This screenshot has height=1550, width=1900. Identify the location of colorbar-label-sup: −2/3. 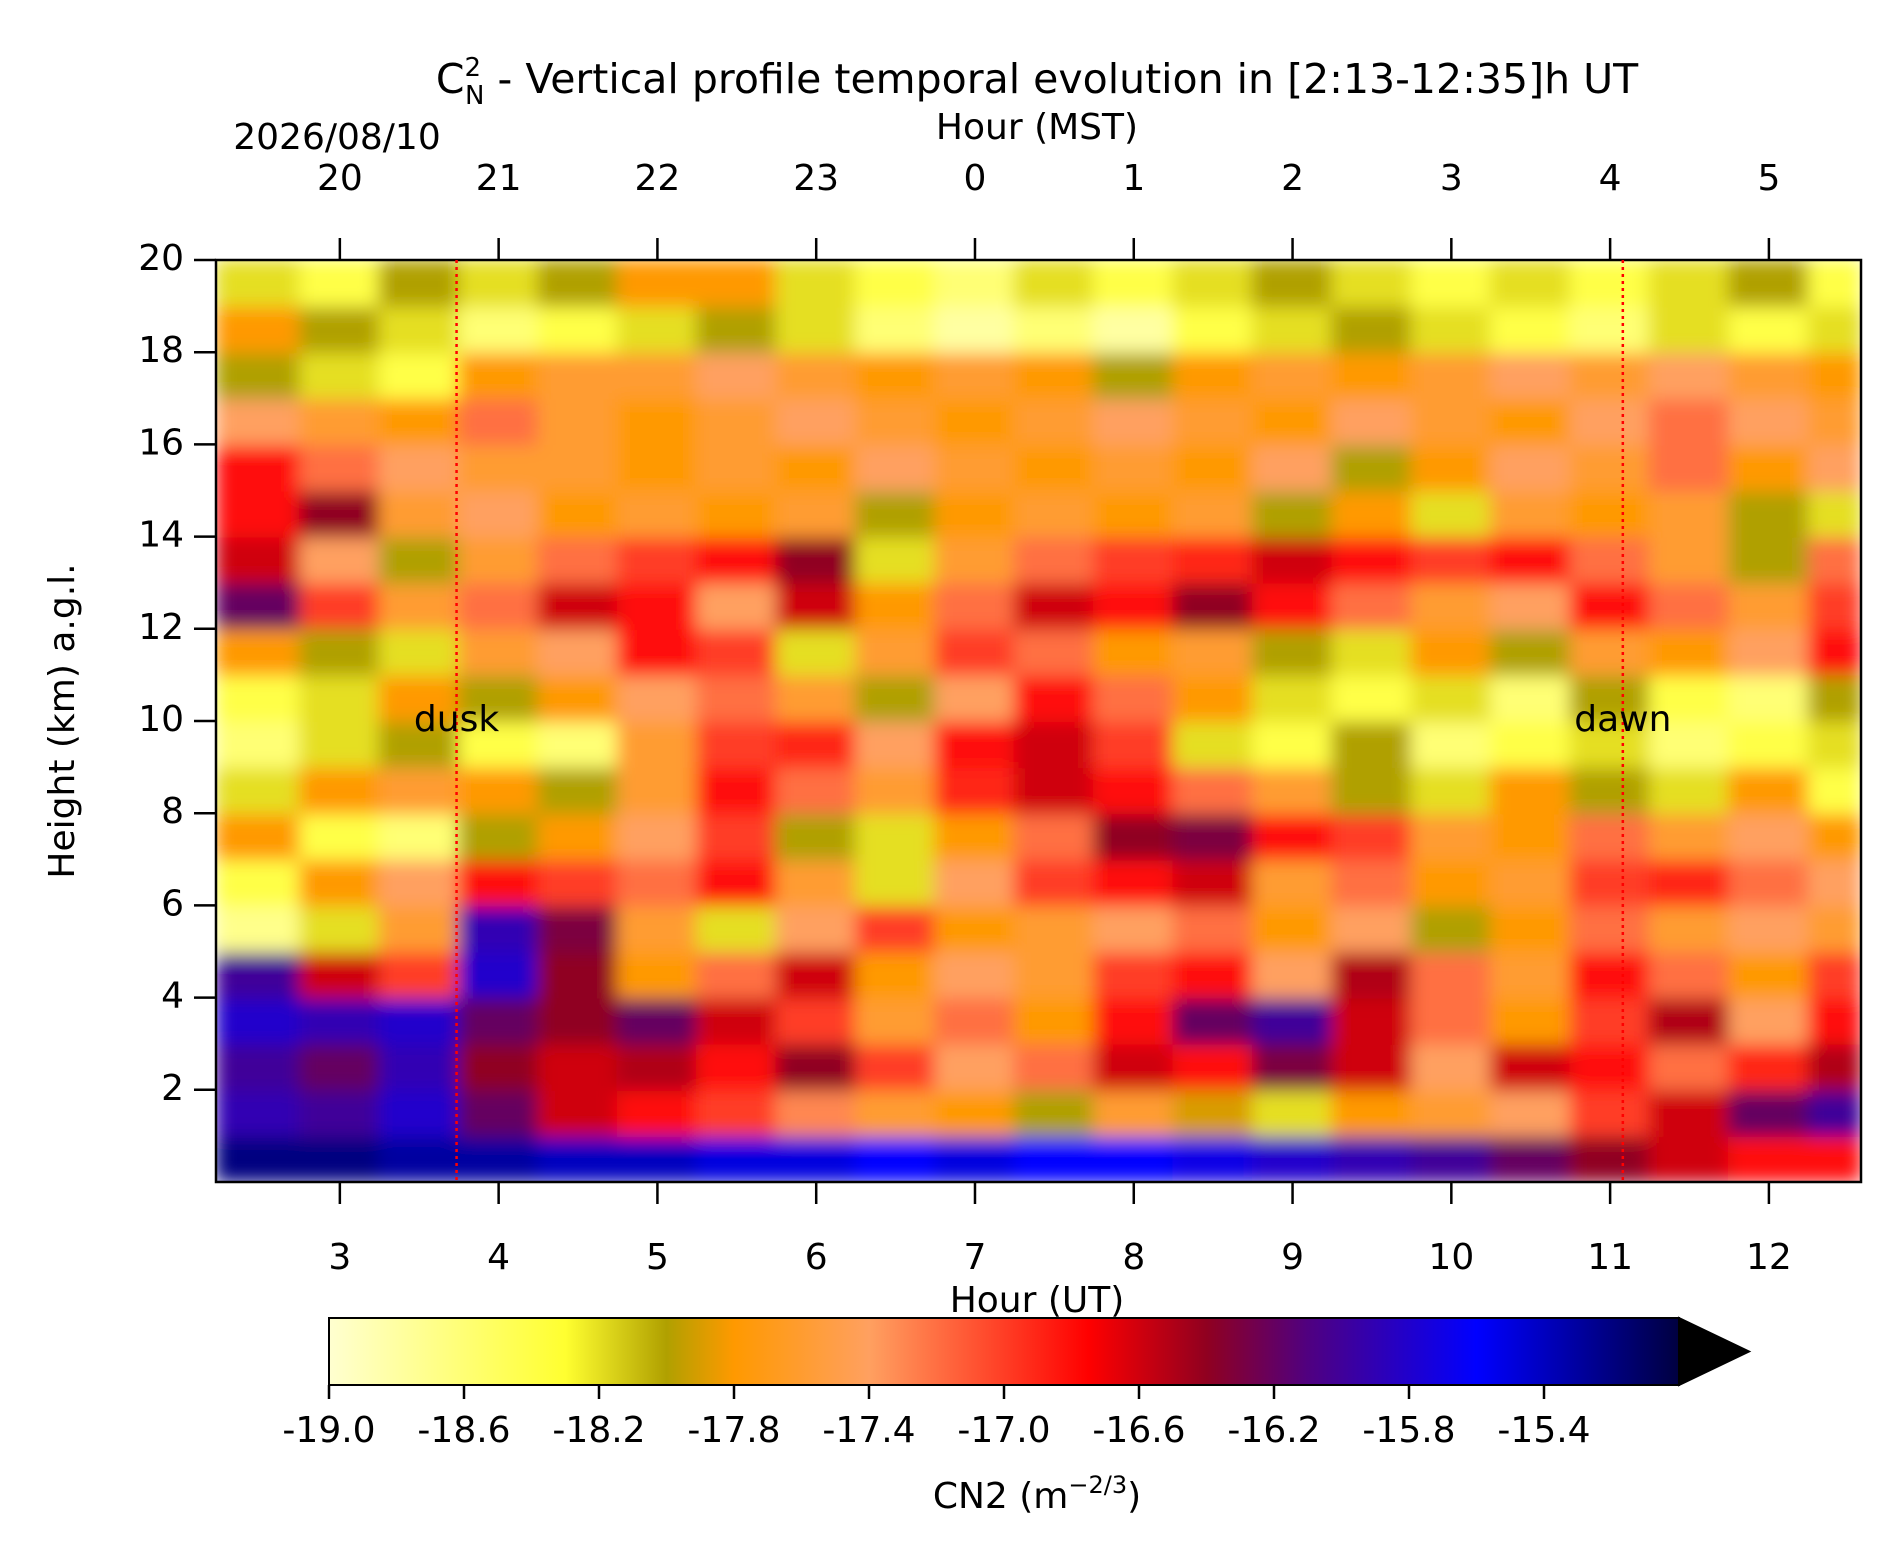
(1097, 1485).